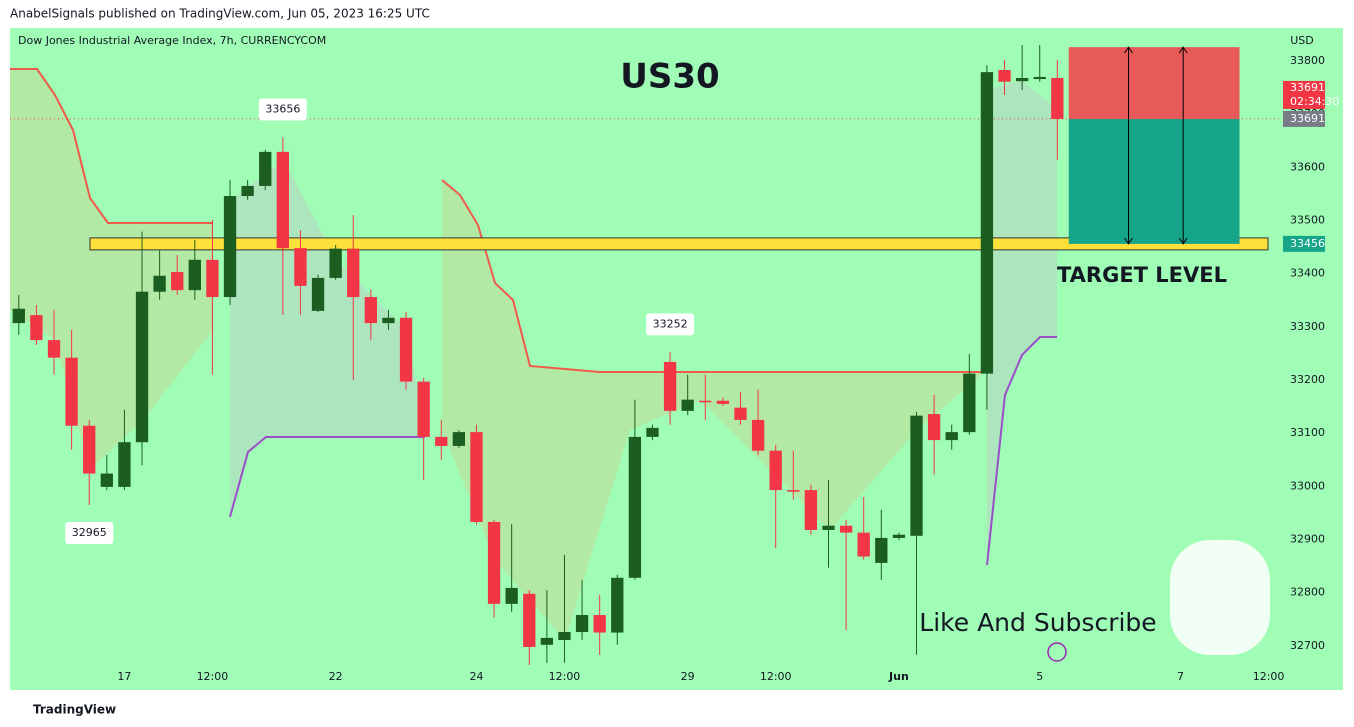 This screenshot has height=727, width=1354. What do you see at coordinates (679, 244) in the screenshot?
I see `target-level` at bounding box center [679, 244].